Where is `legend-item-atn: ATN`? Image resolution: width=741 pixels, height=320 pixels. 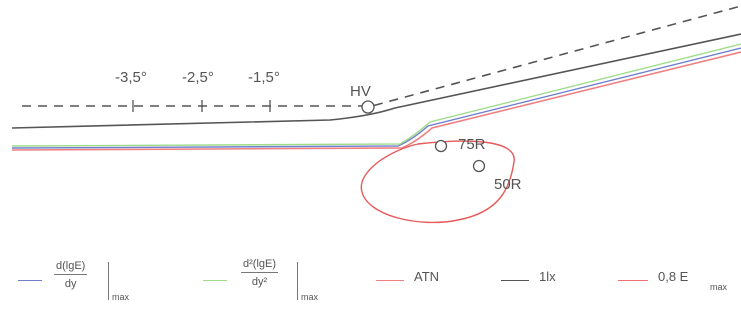
legend-item-atn: ATN is located at coordinates (423, 280).